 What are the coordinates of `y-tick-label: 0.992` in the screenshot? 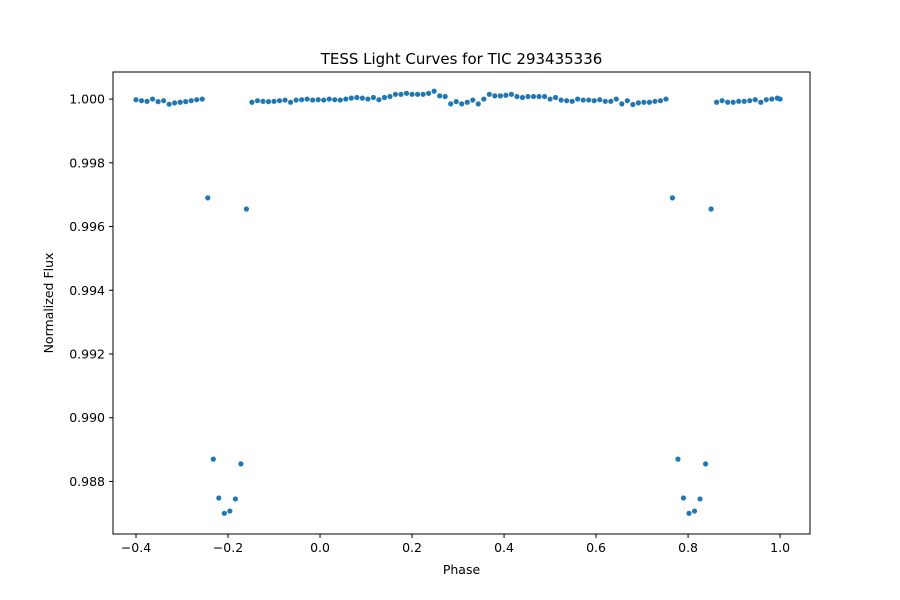 It's located at (87, 353).